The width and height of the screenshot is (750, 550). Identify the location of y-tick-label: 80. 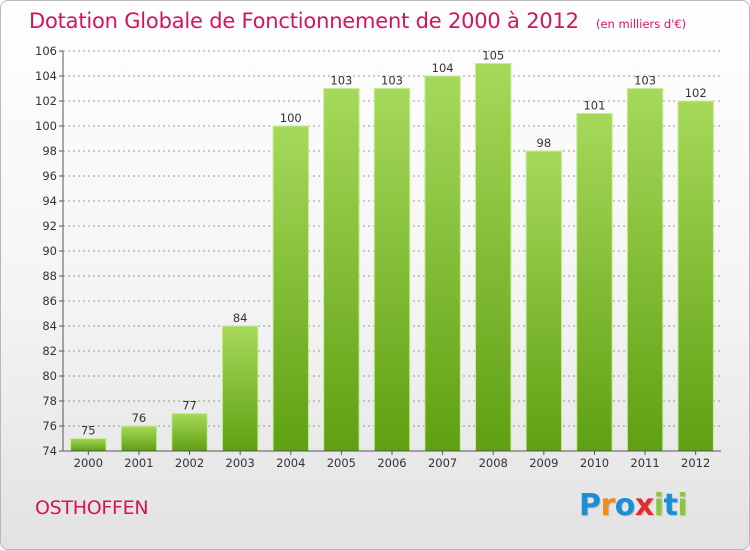
(49, 376).